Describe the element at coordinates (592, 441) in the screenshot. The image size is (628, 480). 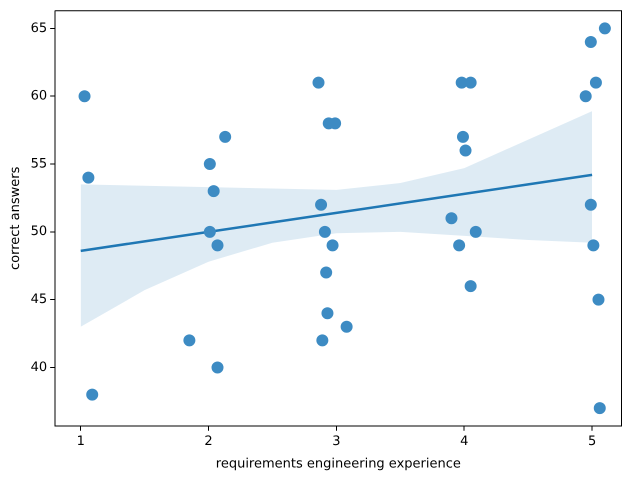
I see `x-tick-label: 5` at that location.